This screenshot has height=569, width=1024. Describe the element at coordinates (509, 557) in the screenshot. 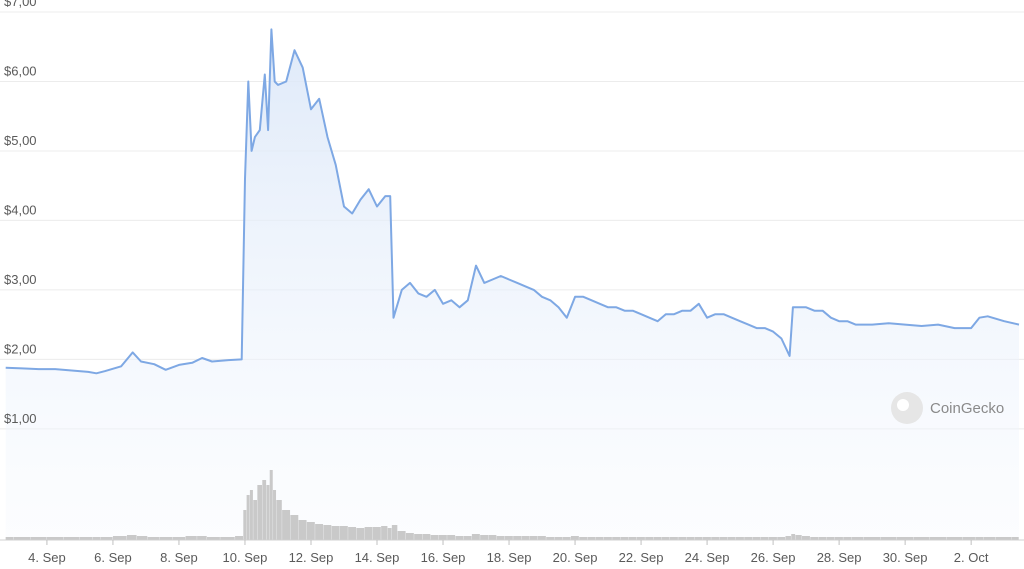

I see `x-tick-label: 18. Sep` at that location.